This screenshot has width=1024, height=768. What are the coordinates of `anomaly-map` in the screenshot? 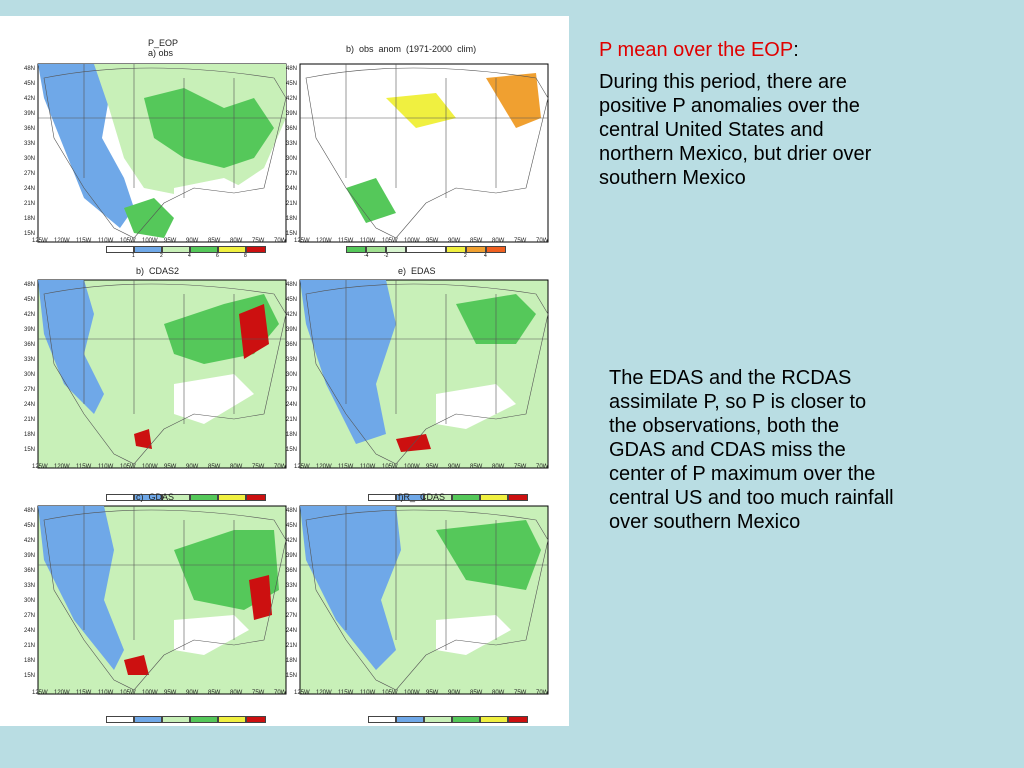 It's located at (424, 153).